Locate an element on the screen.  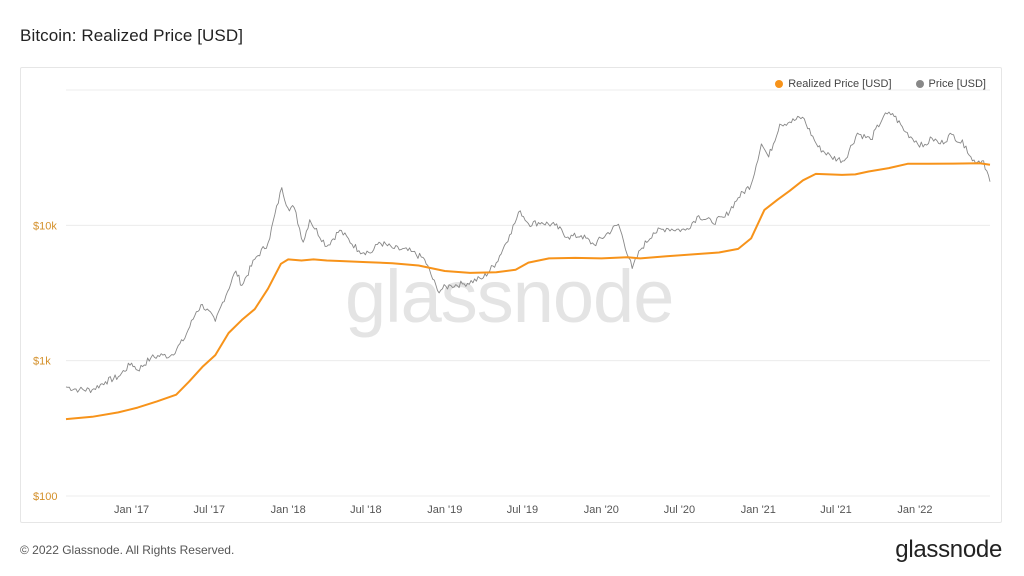
y-tick-label-0: $100 is located at coordinates (45, 497).